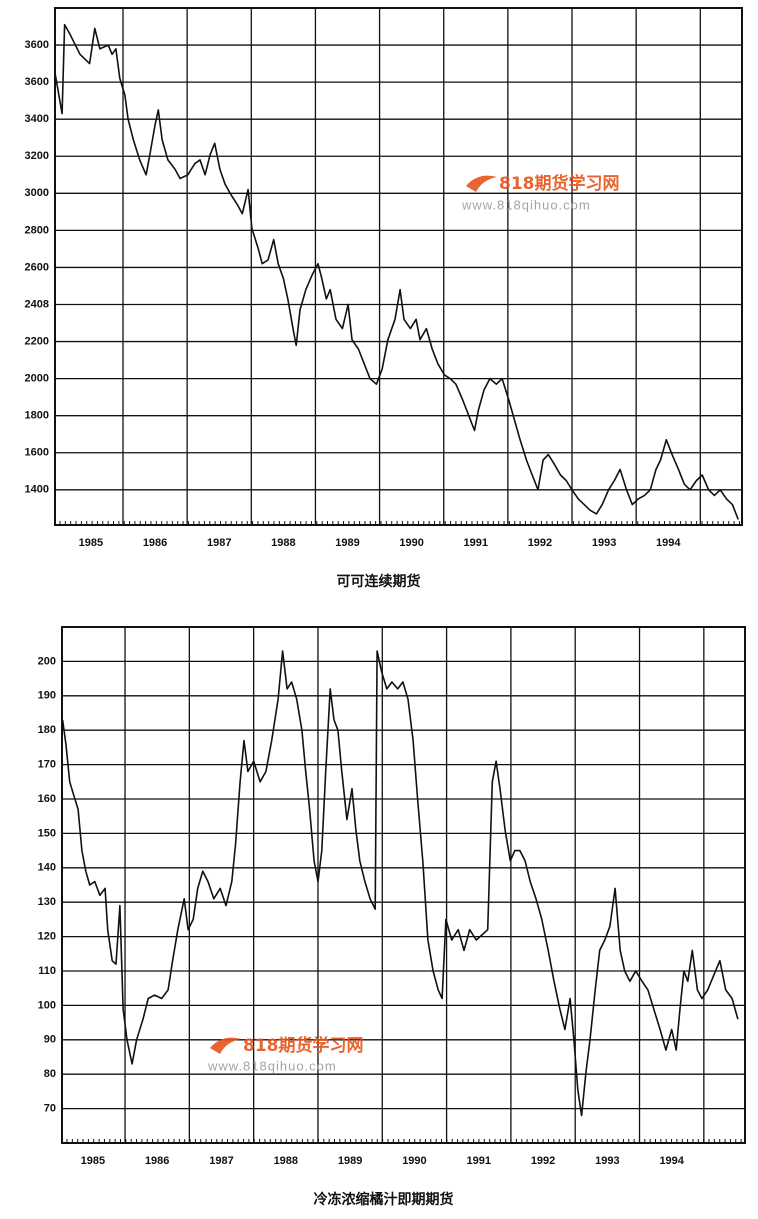 The height and width of the screenshot is (1219, 758). What do you see at coordinates (37, 416) in the screenshot?
I see `y-tick-label: 1800` at bounding box center [37, 416].